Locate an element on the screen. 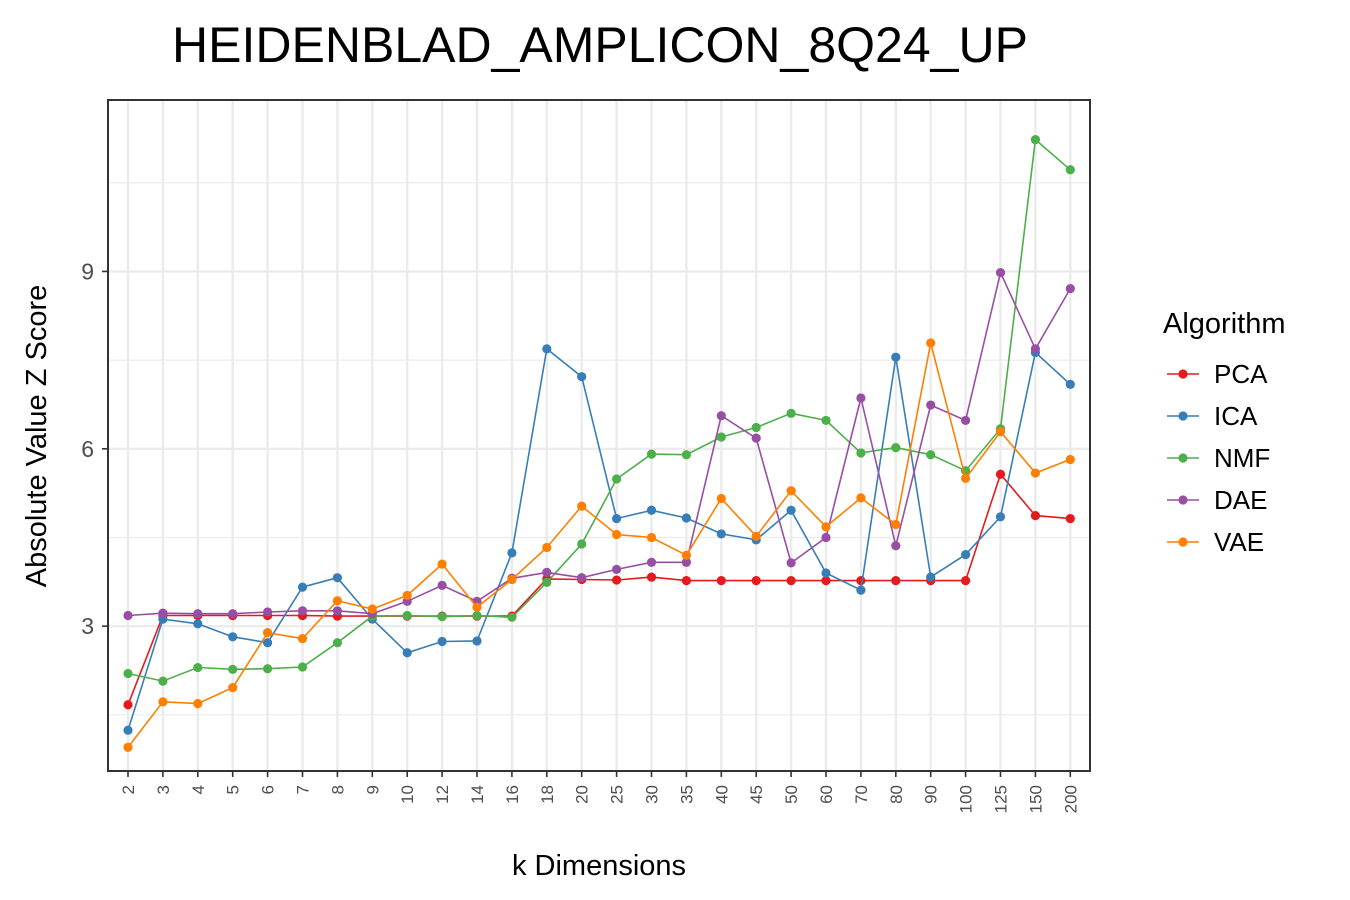 The height and width of the screenshot is (900, 1350). x-tick-label: 12 is located at coordinates (442, 794).